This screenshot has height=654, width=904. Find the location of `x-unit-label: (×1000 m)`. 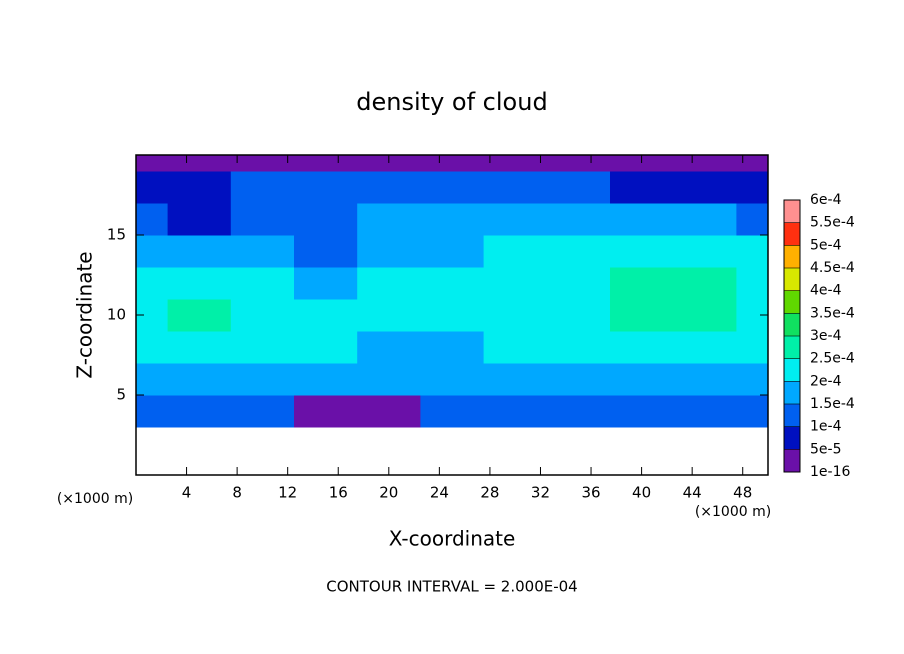

x-unit-label: (×1000 m) is located at coordinates (733, 512).